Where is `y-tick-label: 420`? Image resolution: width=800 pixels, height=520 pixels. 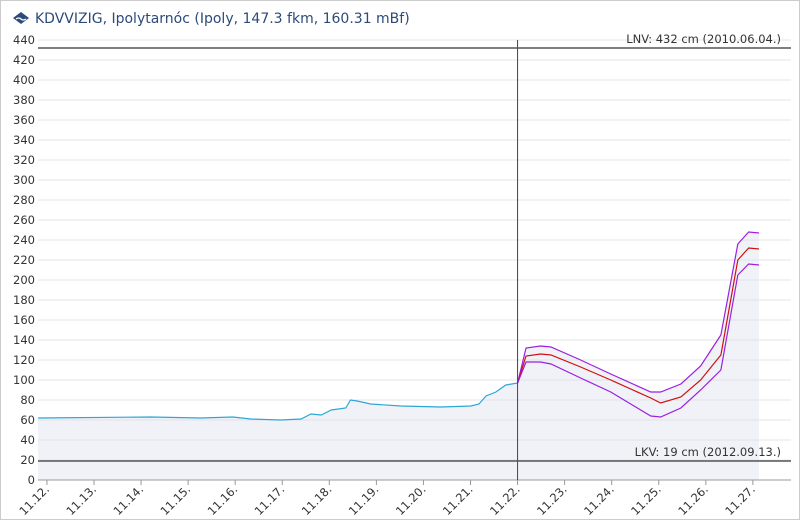
y-tick-label: 420 is located at coordinates (24, 60).